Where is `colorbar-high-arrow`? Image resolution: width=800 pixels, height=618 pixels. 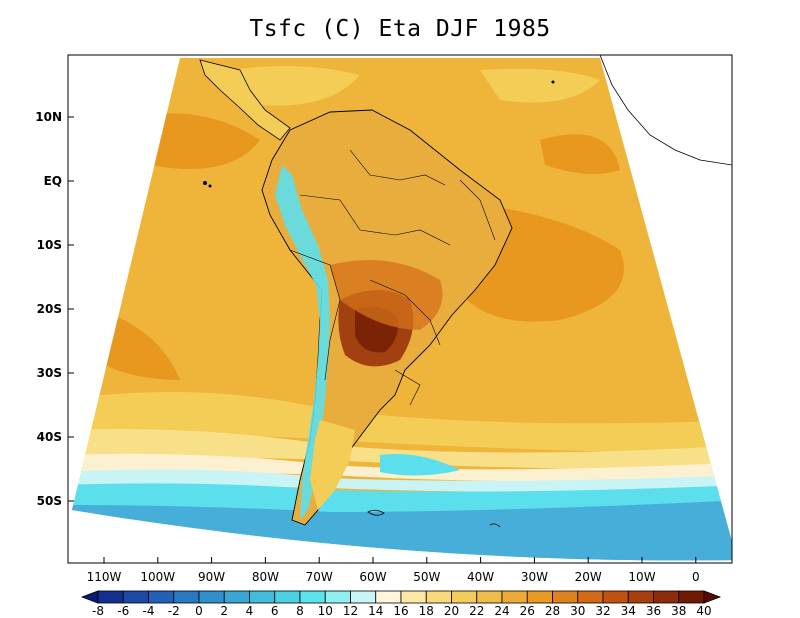
colorbar-high-arrow is located at coordinates (712, 597).